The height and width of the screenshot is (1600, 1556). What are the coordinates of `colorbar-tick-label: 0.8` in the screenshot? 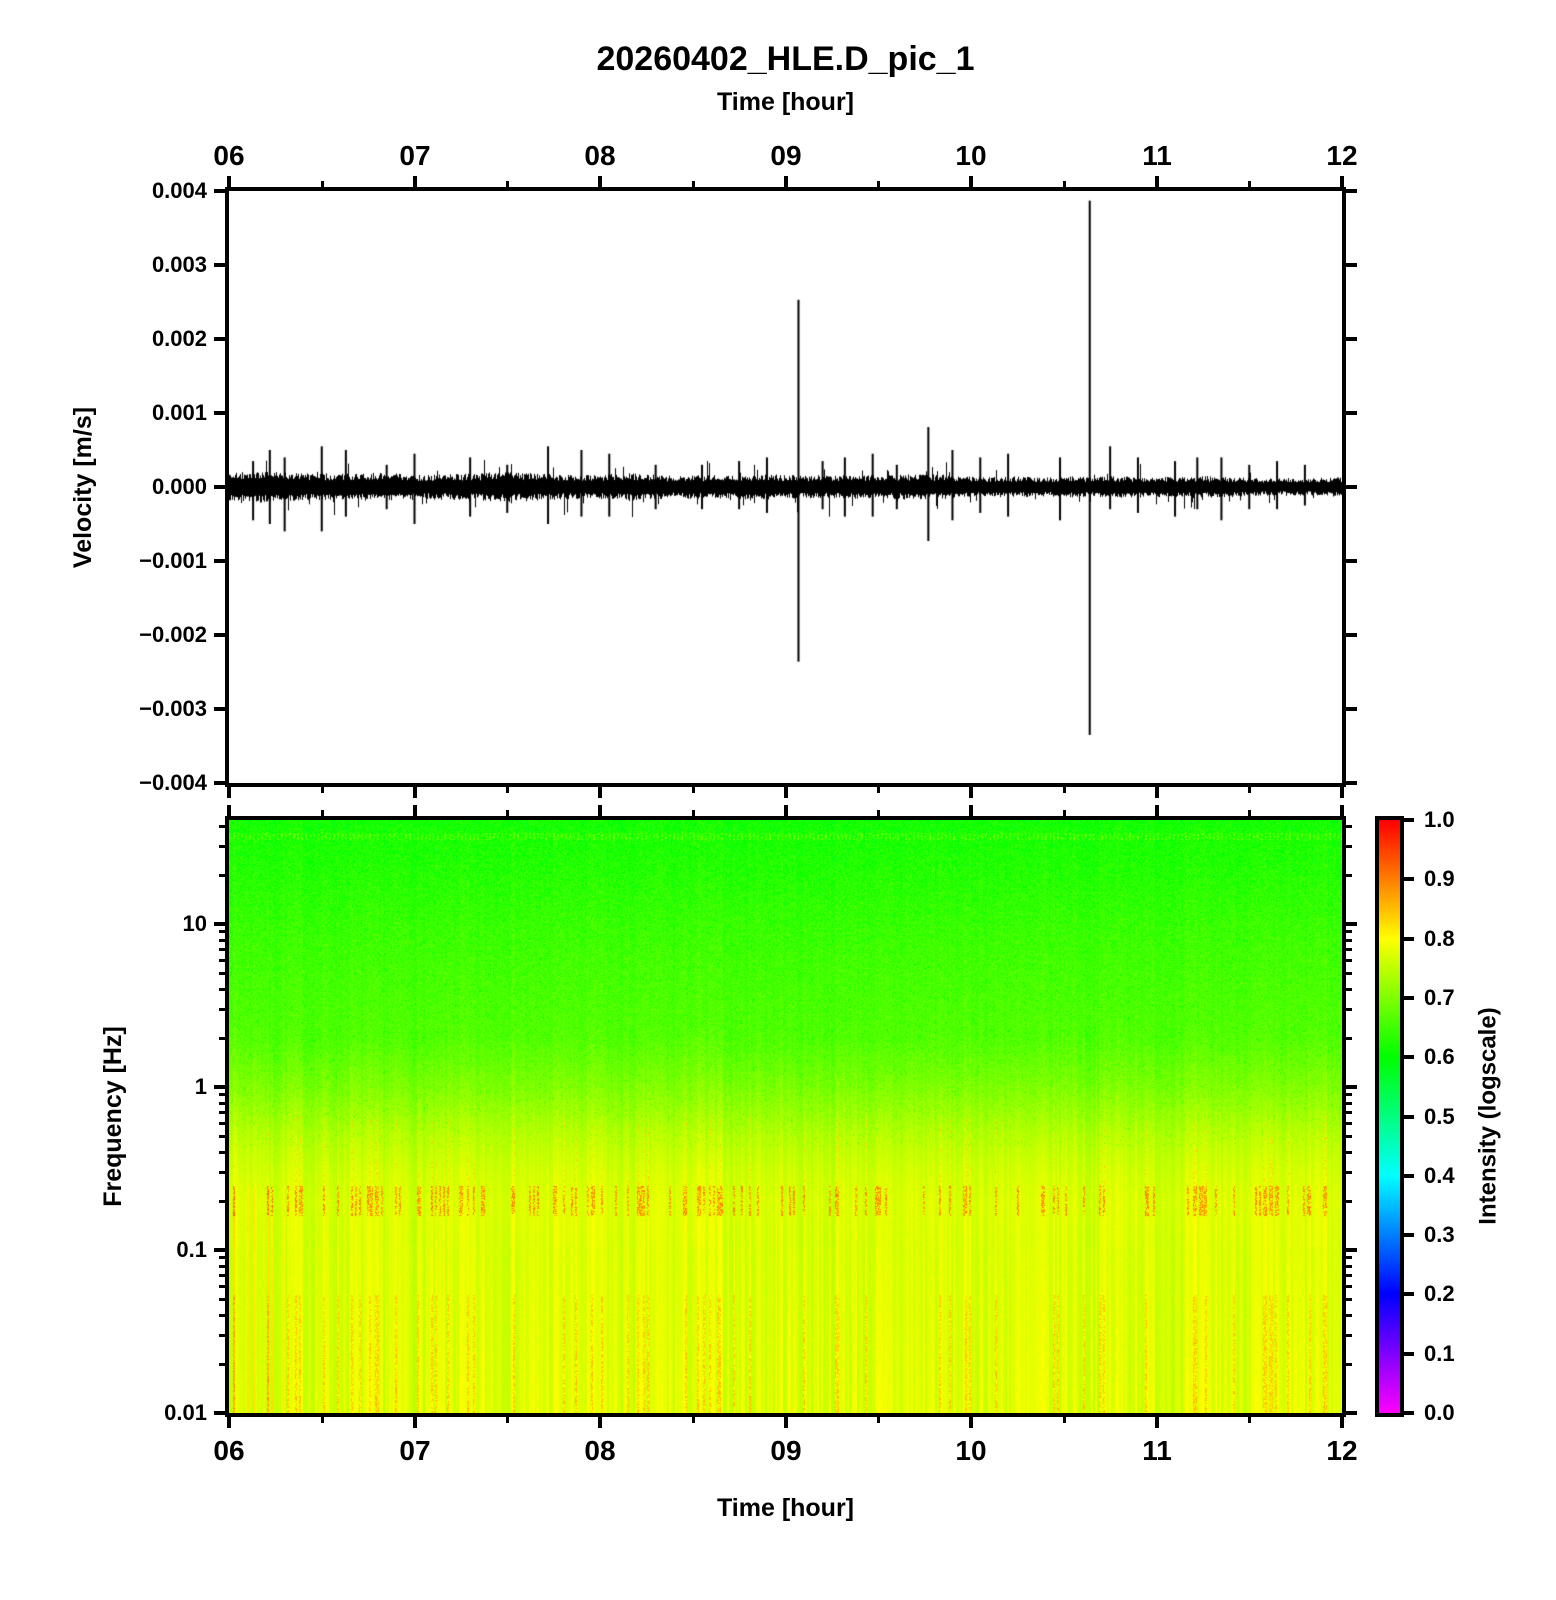 It's located at (1439, 938).